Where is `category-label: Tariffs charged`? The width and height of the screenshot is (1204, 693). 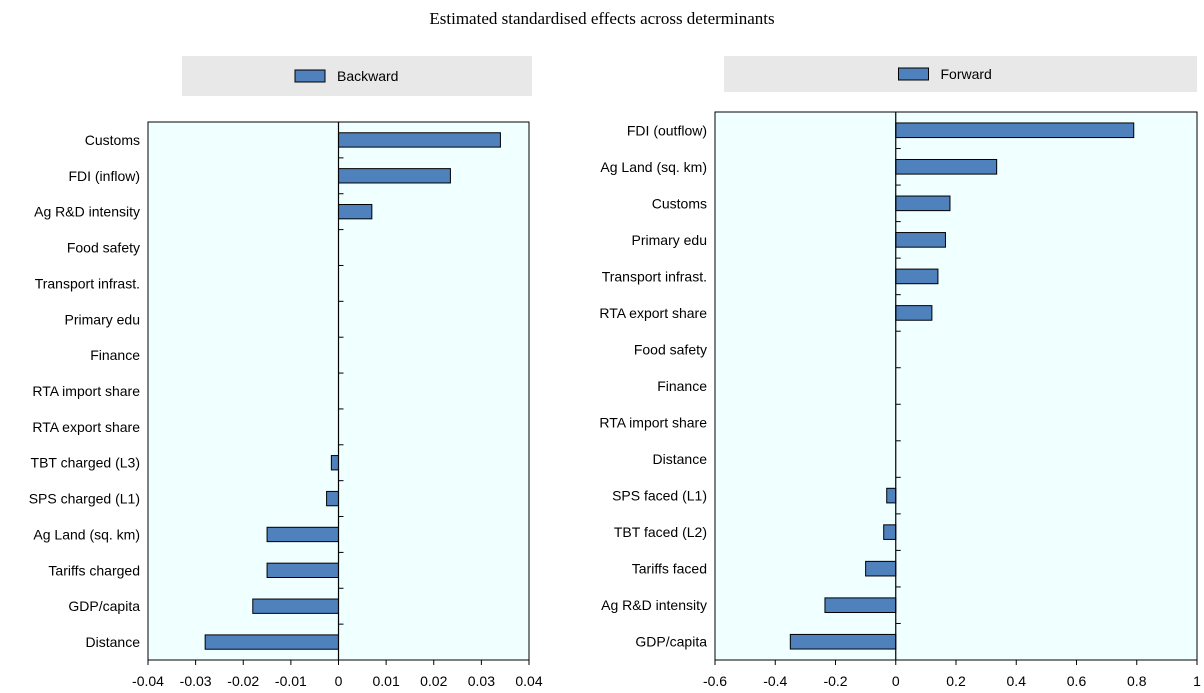 category-label: Tariffs charged is located at coordinates (94, 570).